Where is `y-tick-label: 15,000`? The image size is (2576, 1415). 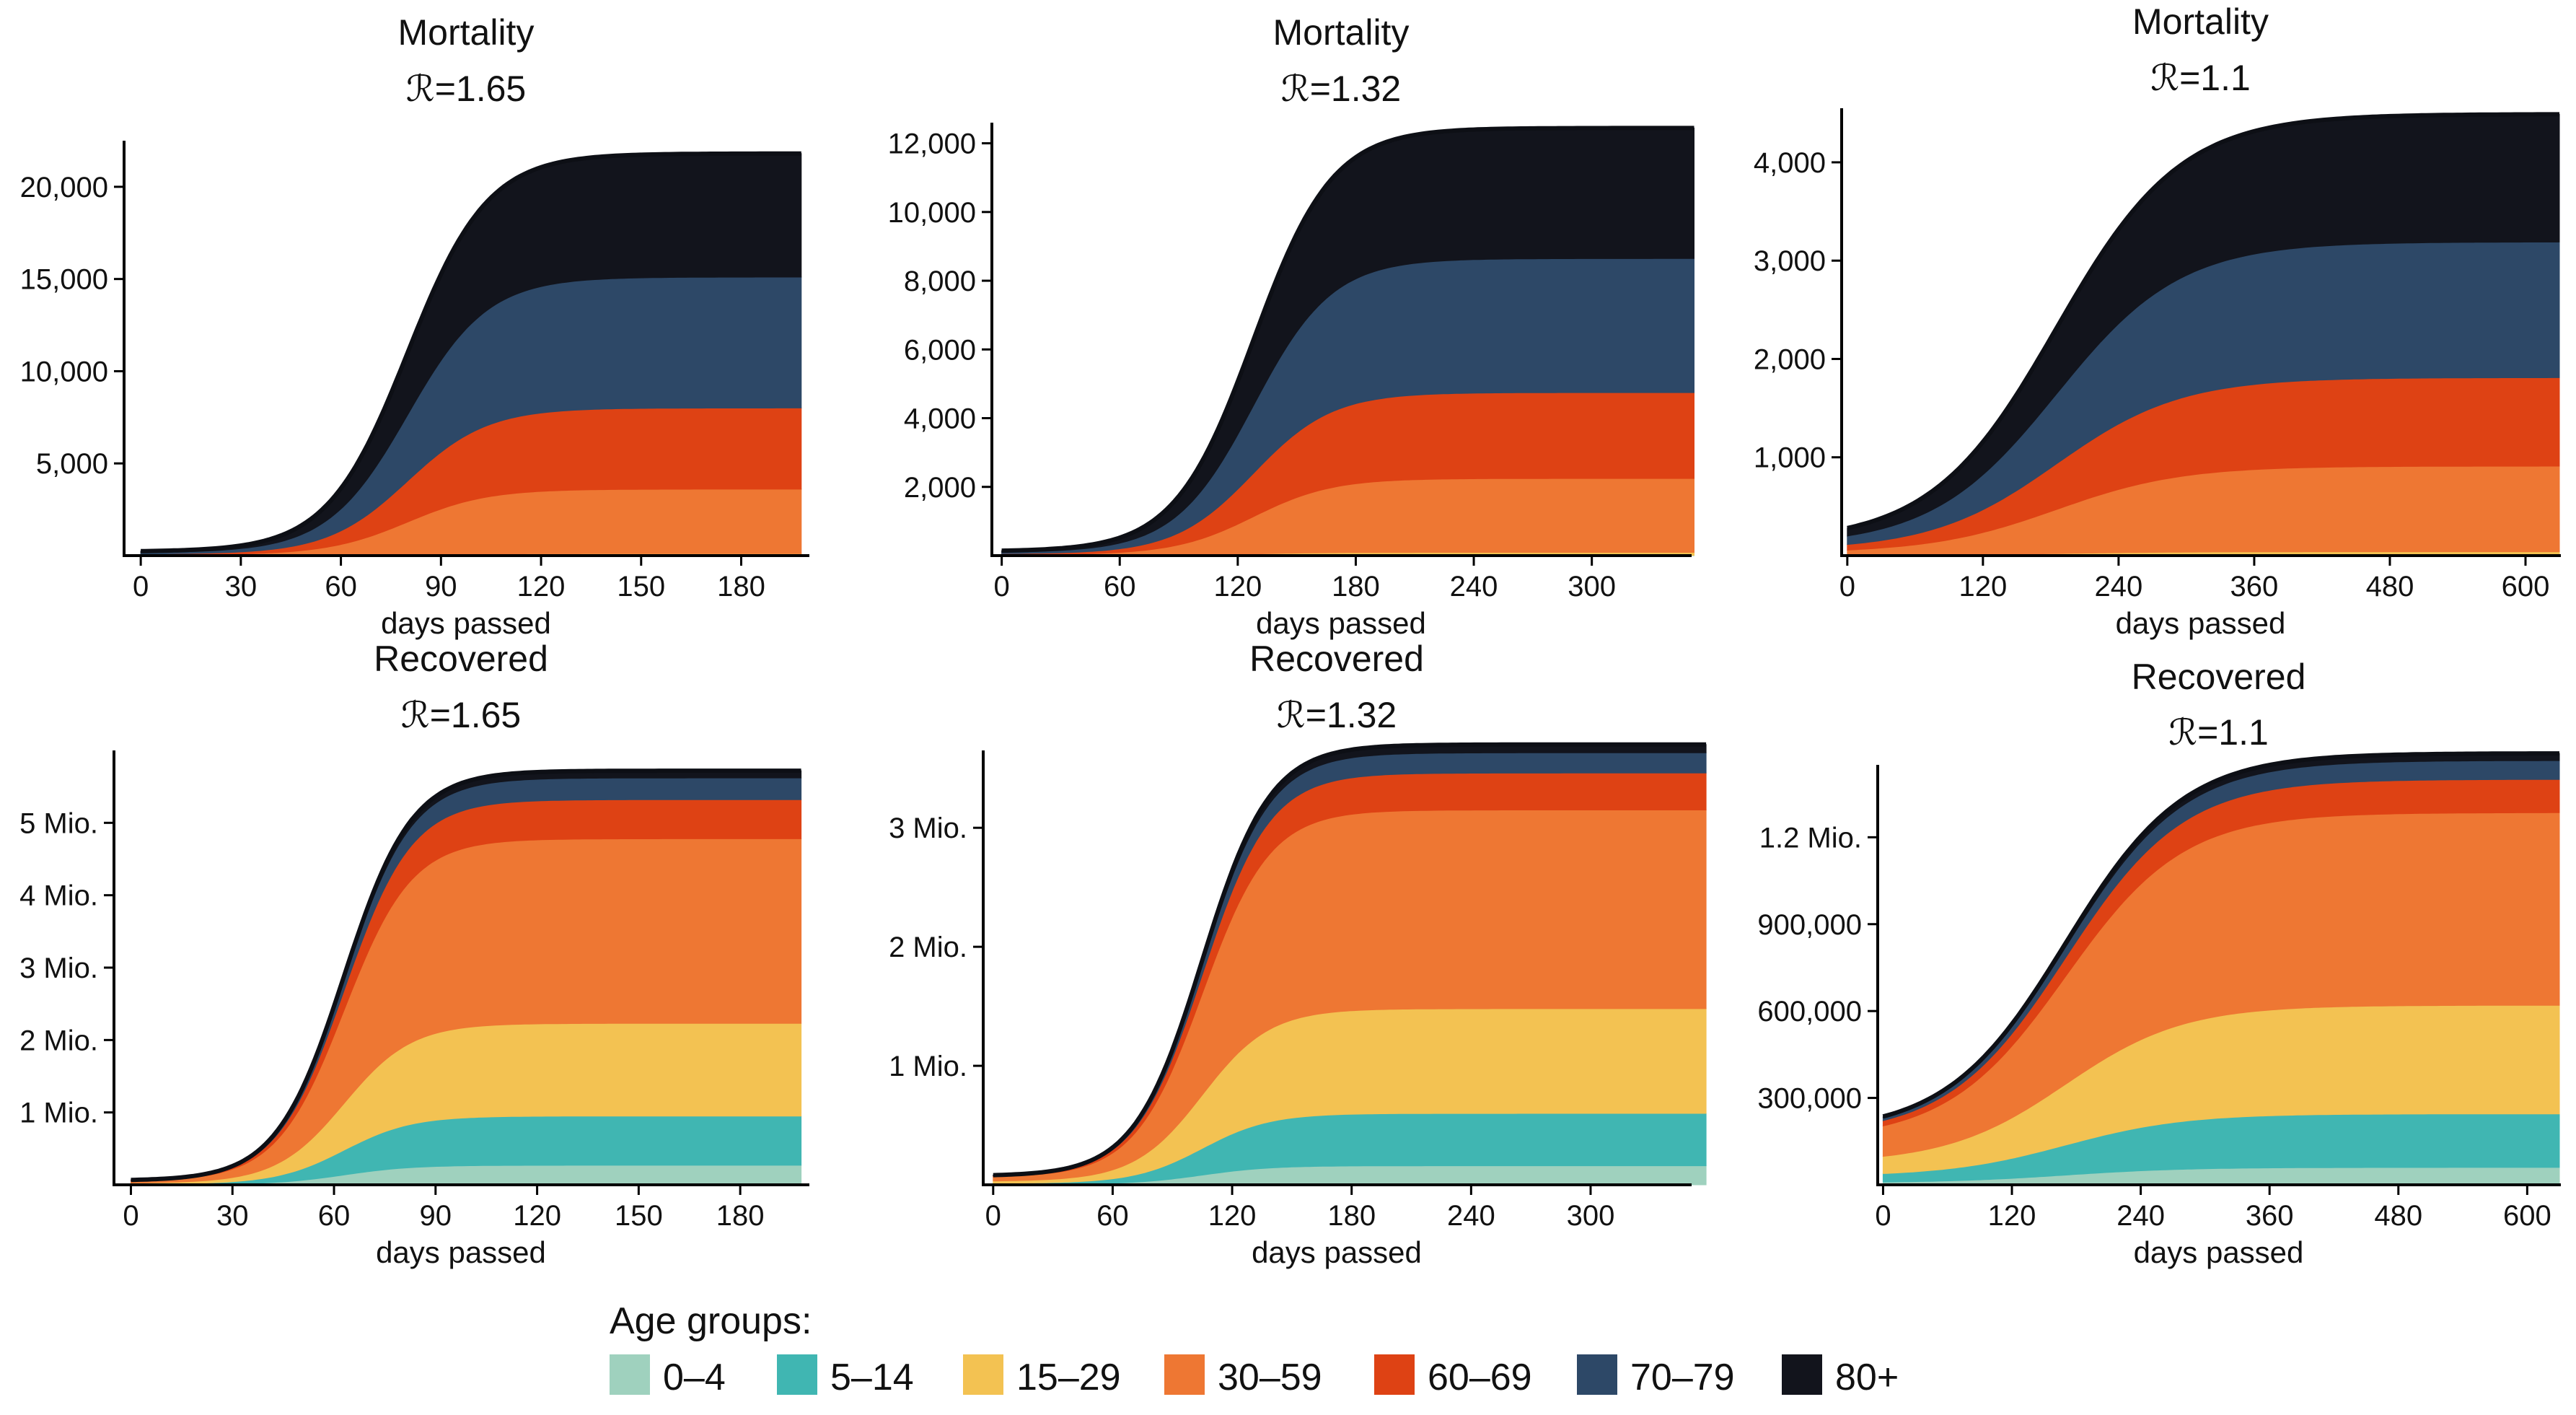
y-tick-label: 15,000 is located at coordinates (64, 280).